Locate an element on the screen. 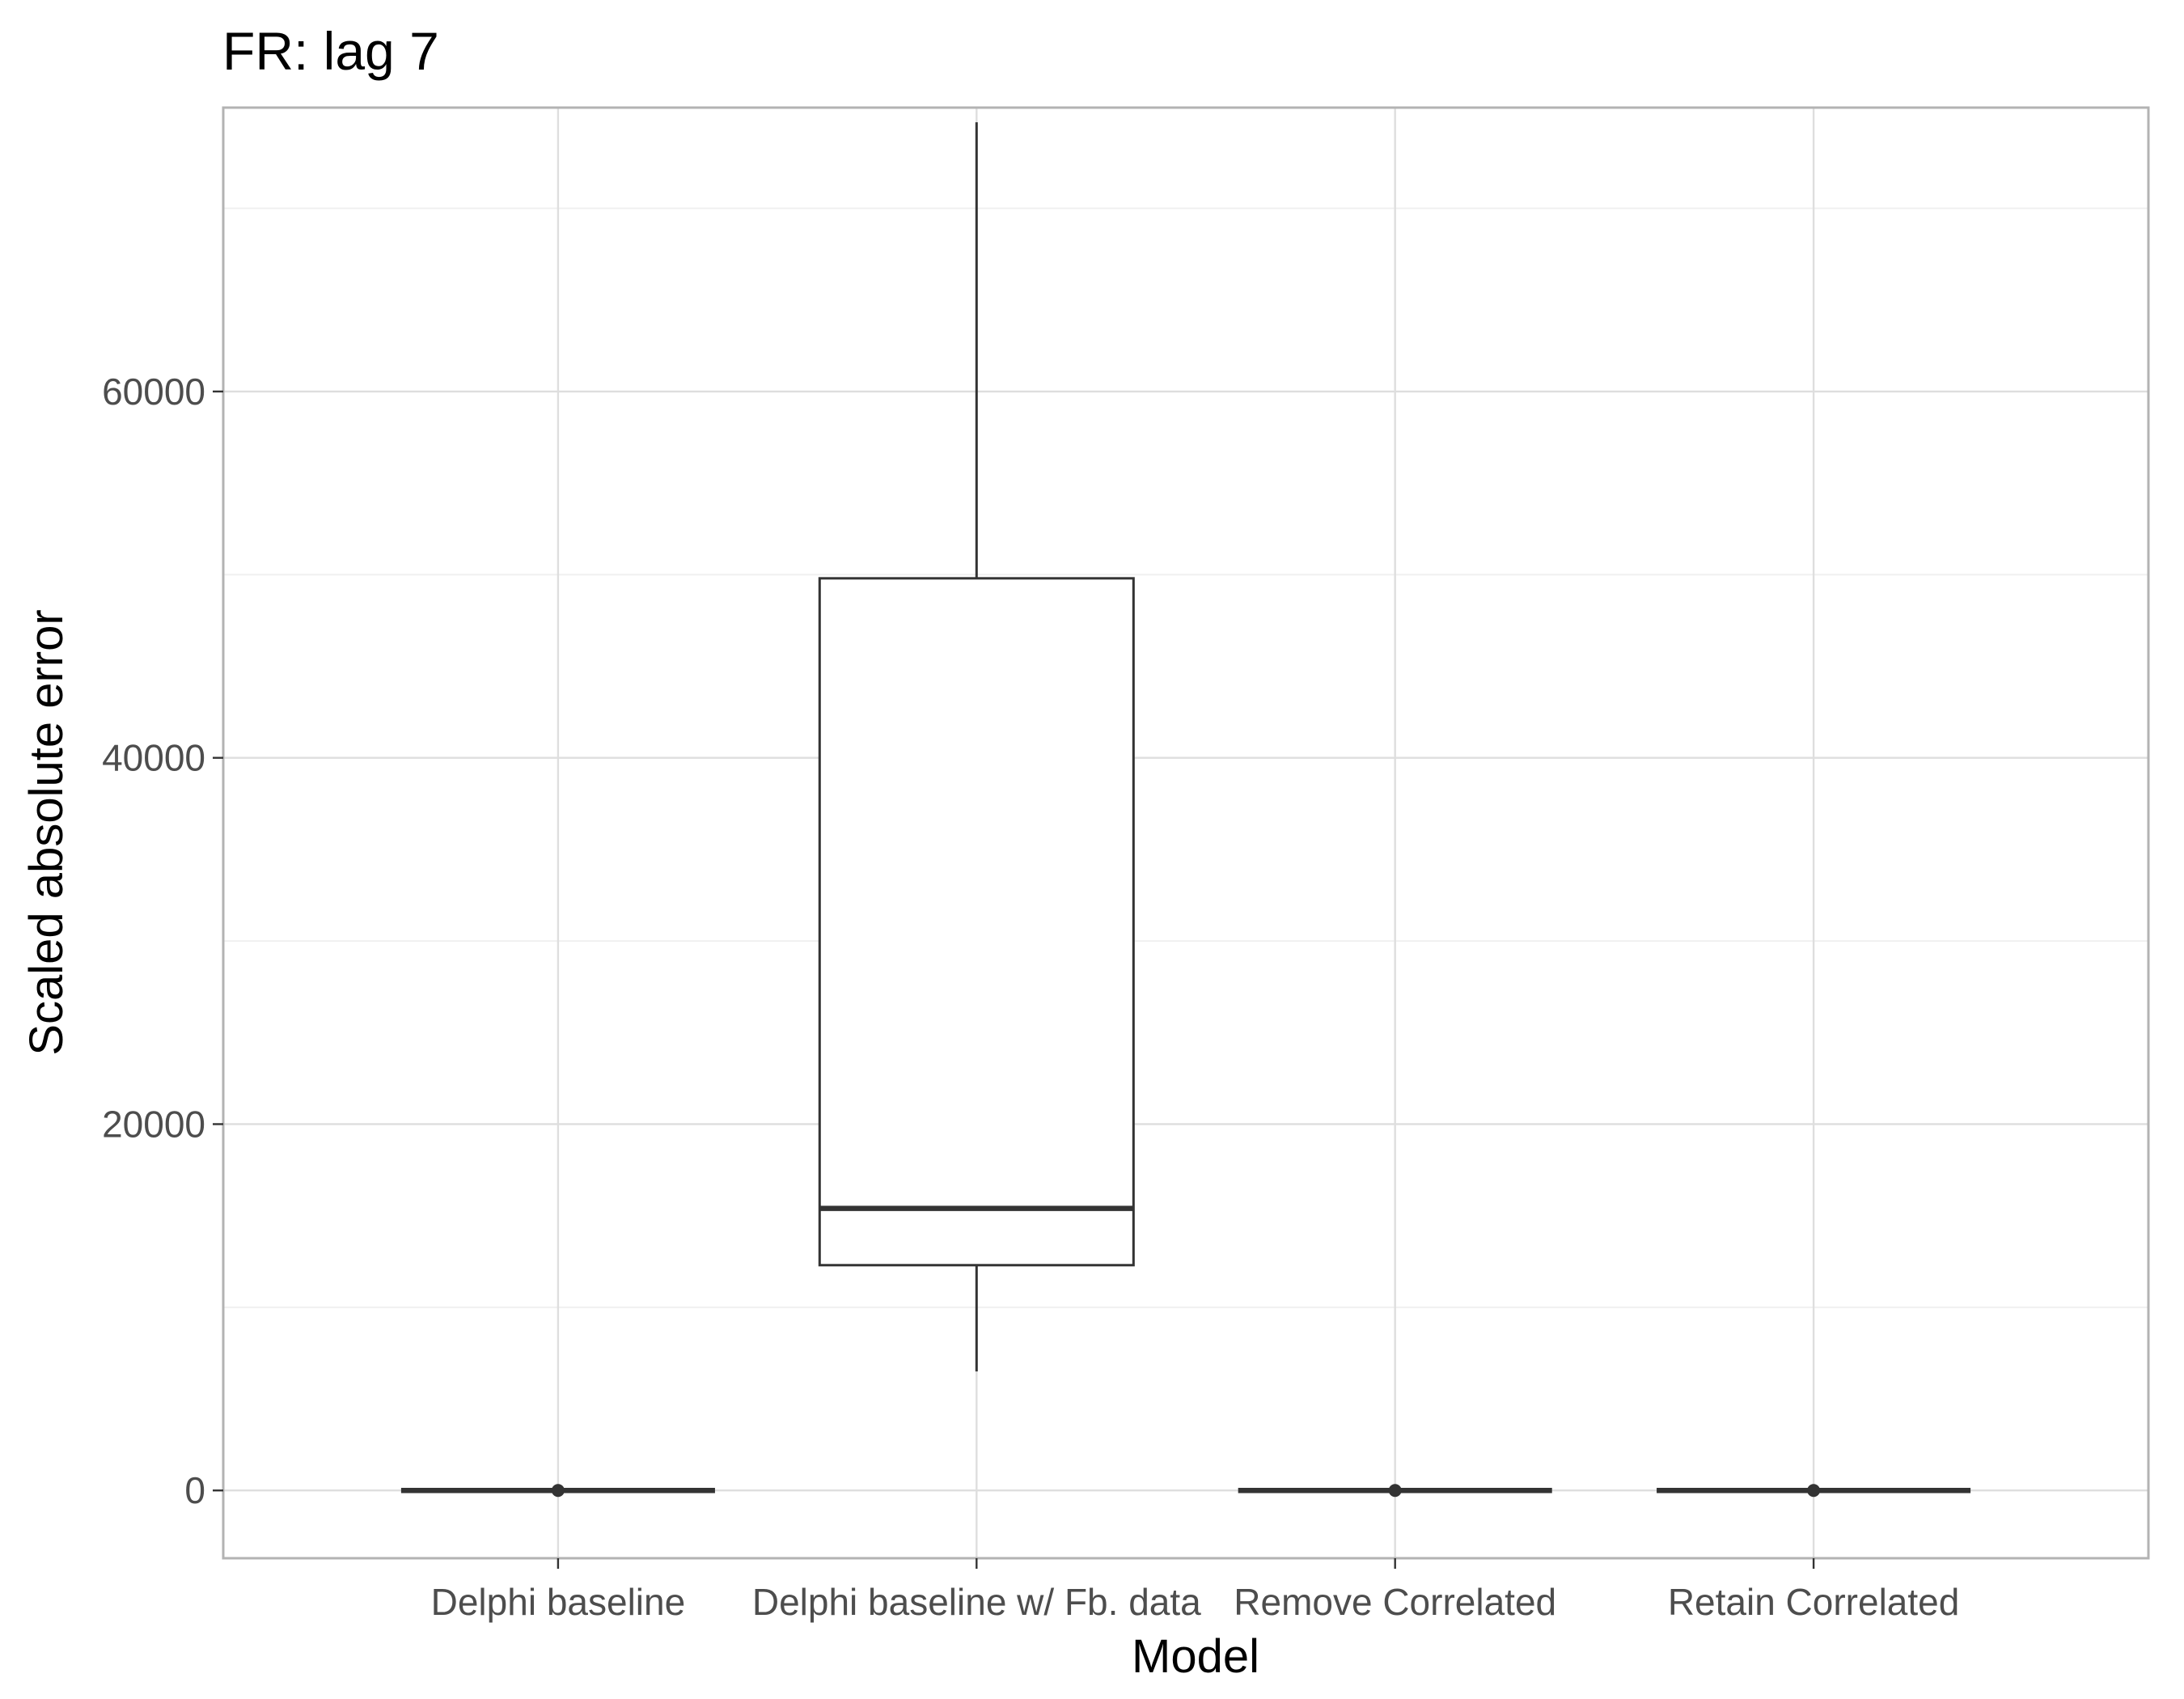 This screenshot has height=1699, width=2184. x-tick-label: Retain Correlated is located at coordinates (1814, 1602).